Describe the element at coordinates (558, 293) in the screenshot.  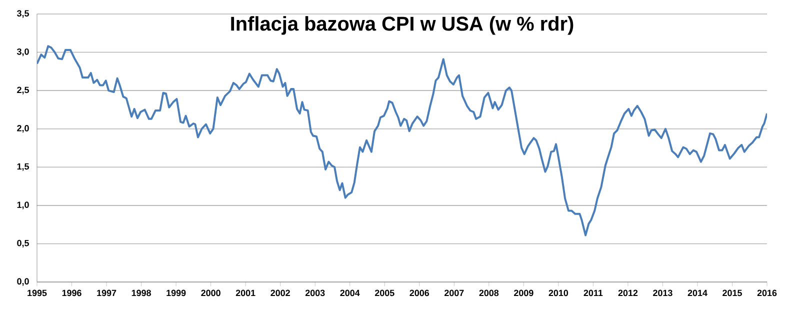
I see `x-tick-label: 2010` at that location.